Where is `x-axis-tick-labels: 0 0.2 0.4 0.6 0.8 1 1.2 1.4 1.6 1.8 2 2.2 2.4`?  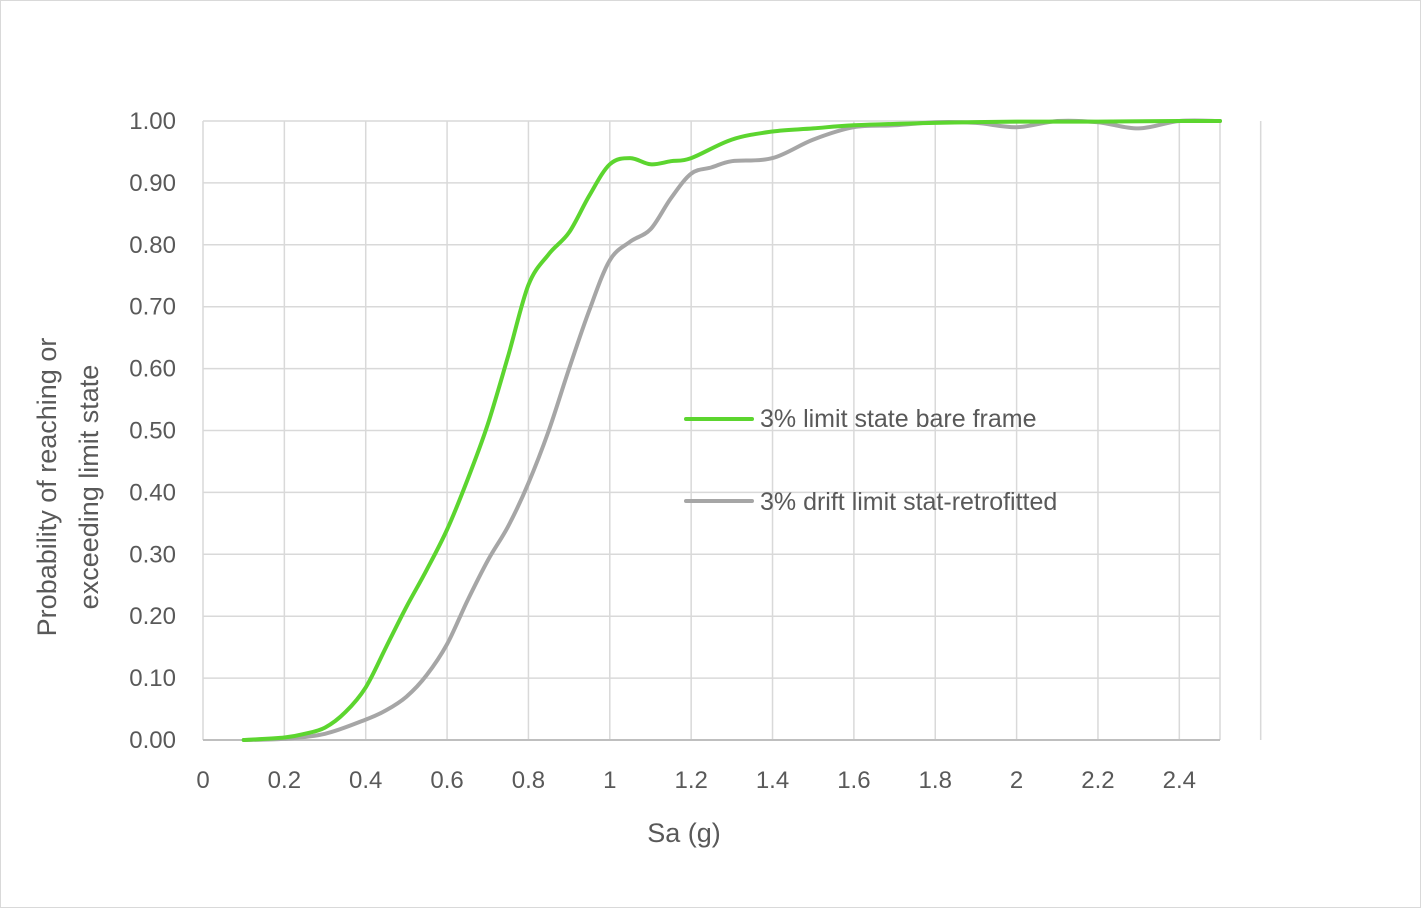
x-axis-tick-labels: 0 0.2 0.4 0.6 0.8 1 1.2 1.4 1.6 1.8 2 2.2 2.4 is located at coordinates (696, 780).